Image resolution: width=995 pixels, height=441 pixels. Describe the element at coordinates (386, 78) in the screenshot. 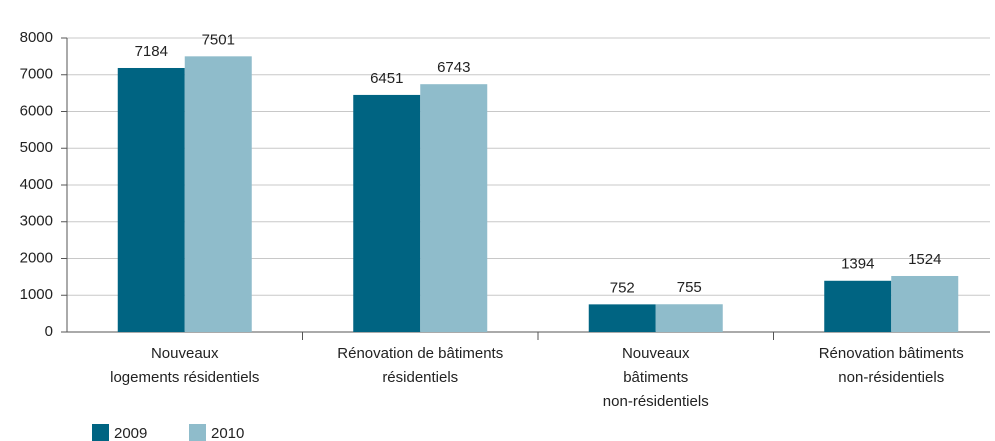

I see `value-label: 6451` at that location.